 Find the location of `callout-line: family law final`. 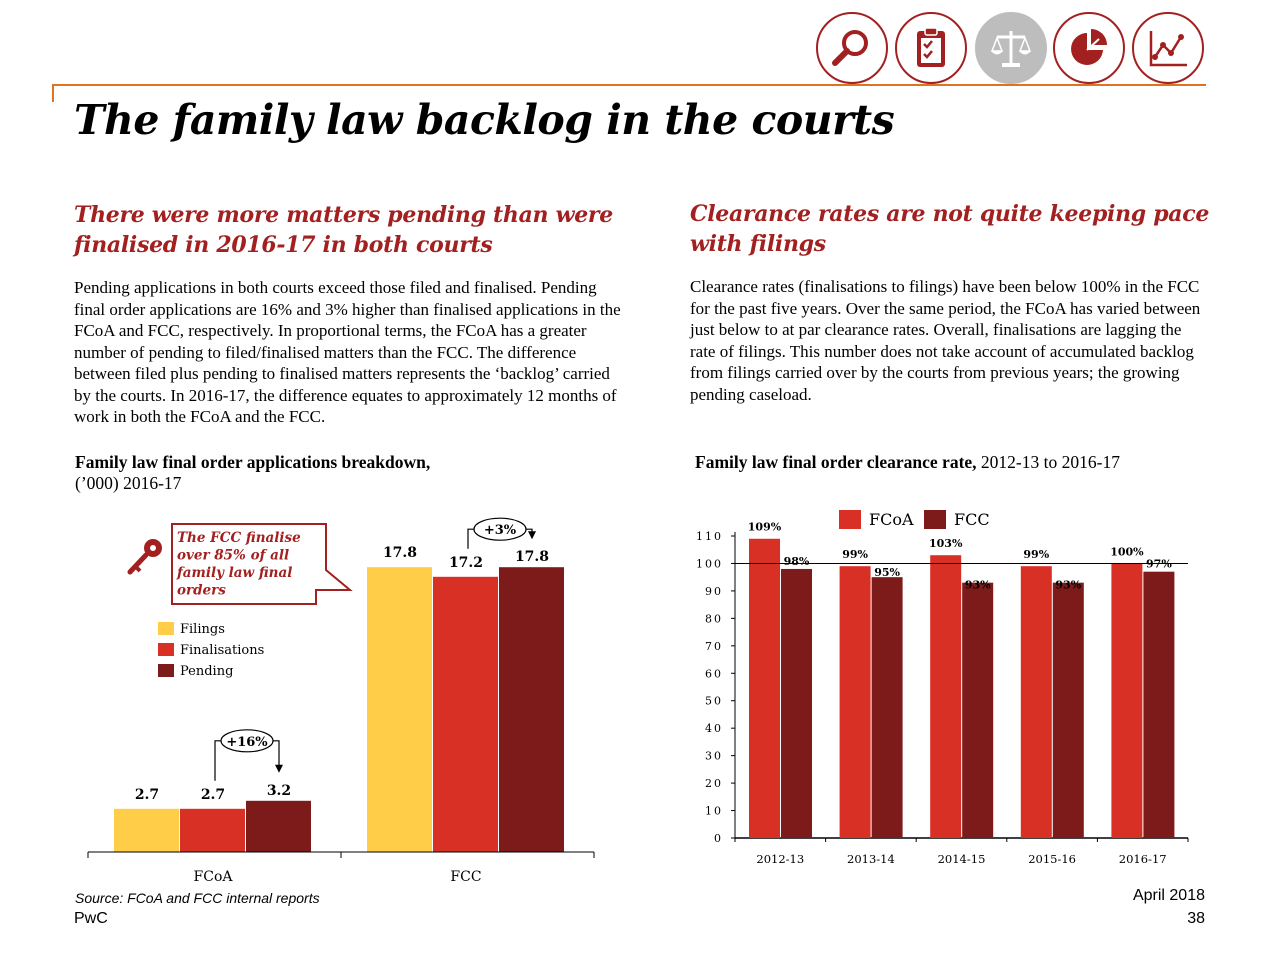

callout-line: family law final is located at coordinates (234, 573).